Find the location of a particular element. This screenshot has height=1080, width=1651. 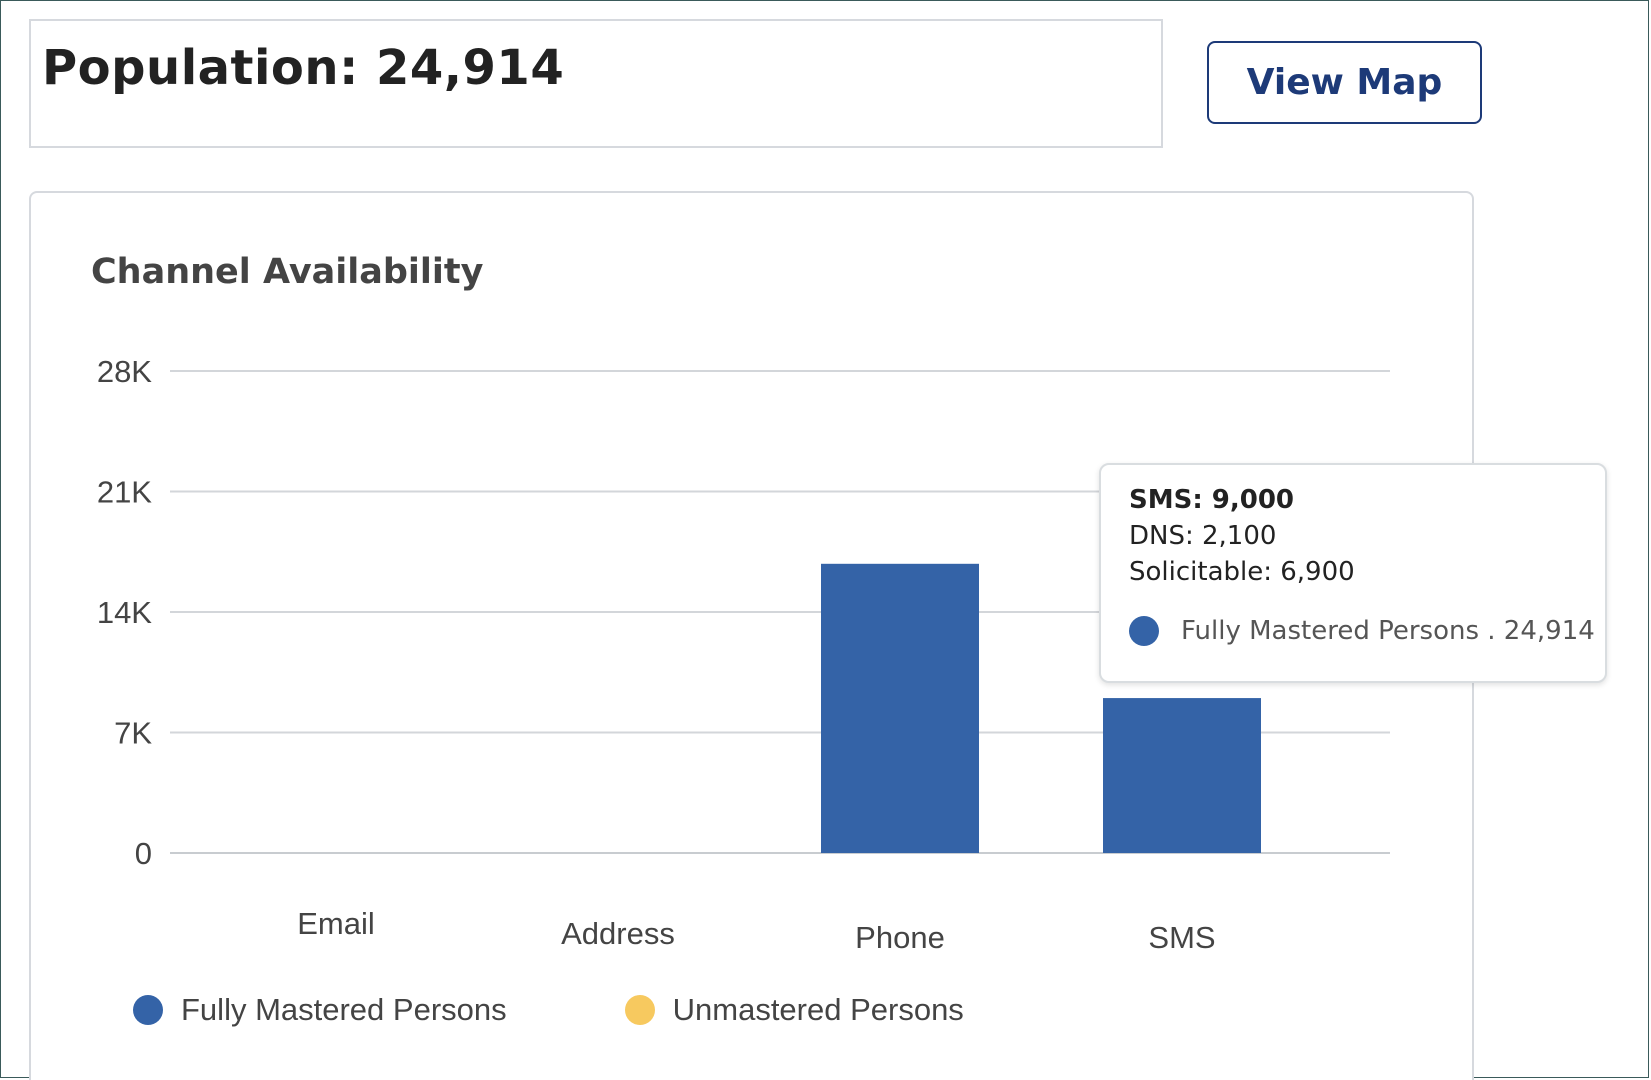

y-tick-label: 0 is located at coordinates (143, 853).